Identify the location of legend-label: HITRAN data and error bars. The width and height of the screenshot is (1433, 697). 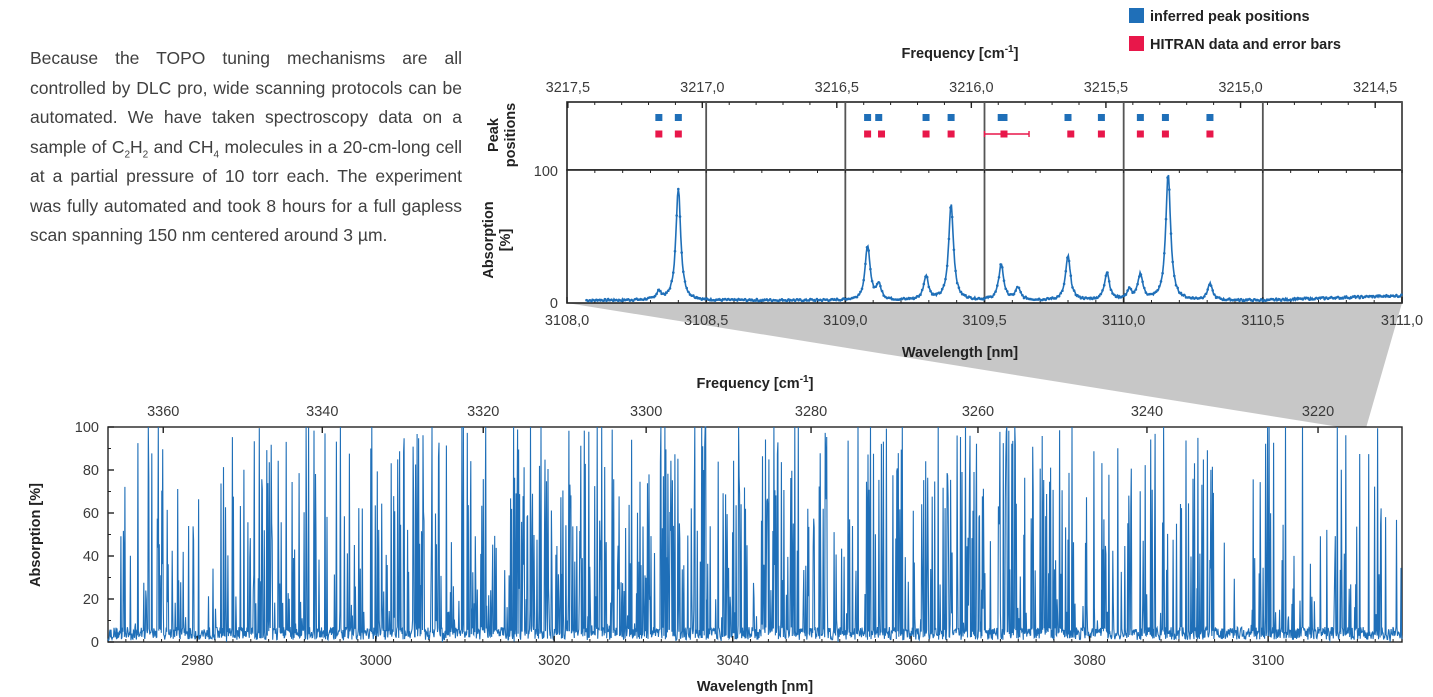
(1245, 45).